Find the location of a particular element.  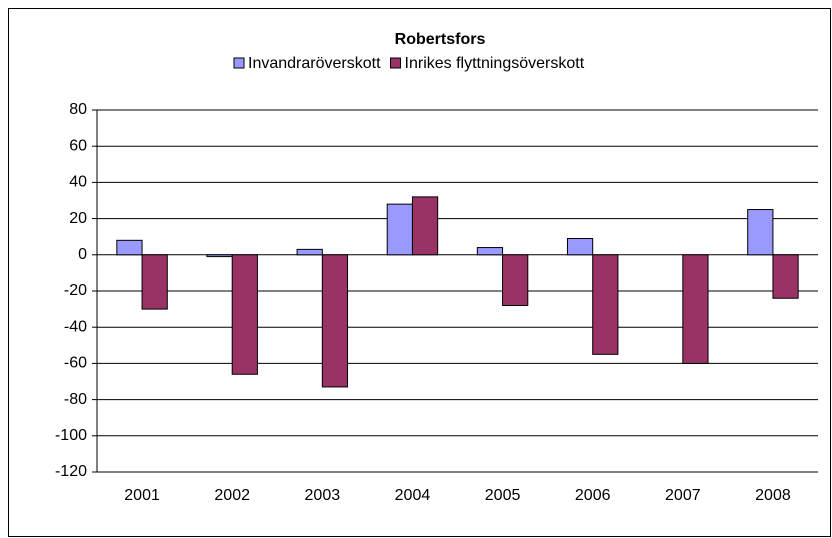

x-tick-label: 2007 is located at coordinates (683, 495).